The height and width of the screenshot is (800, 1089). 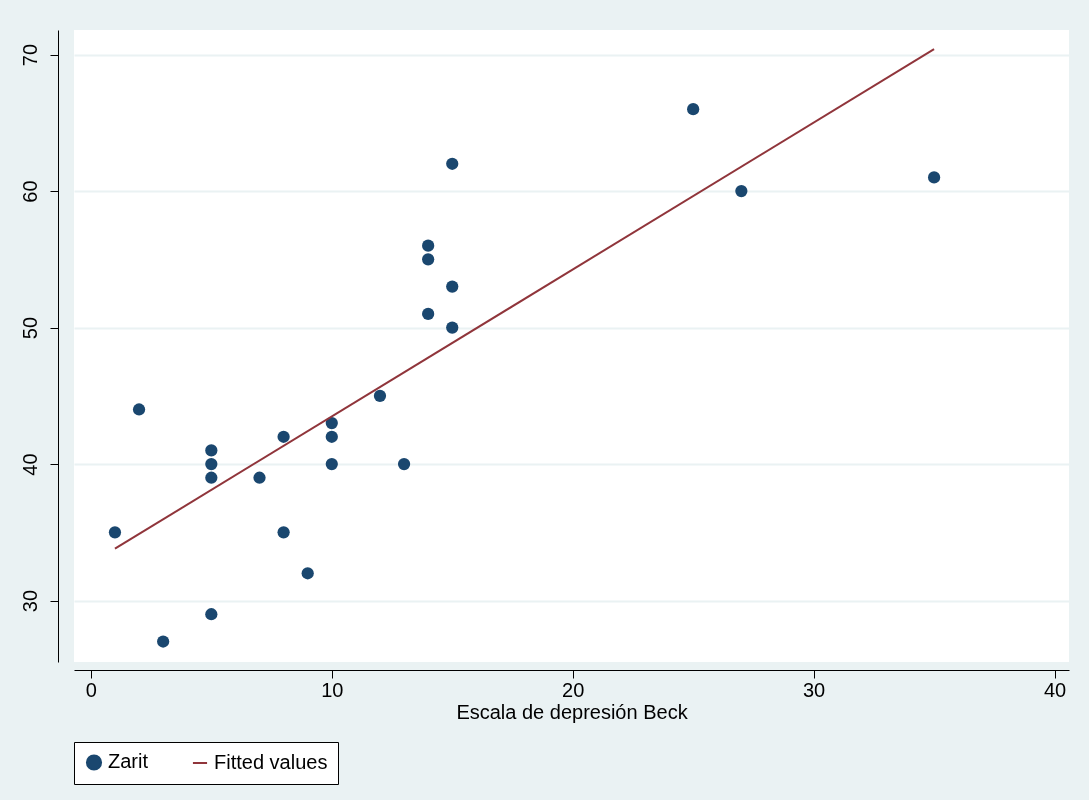 I want to click on y-tick-label: 60, so click(x=29, y=191).